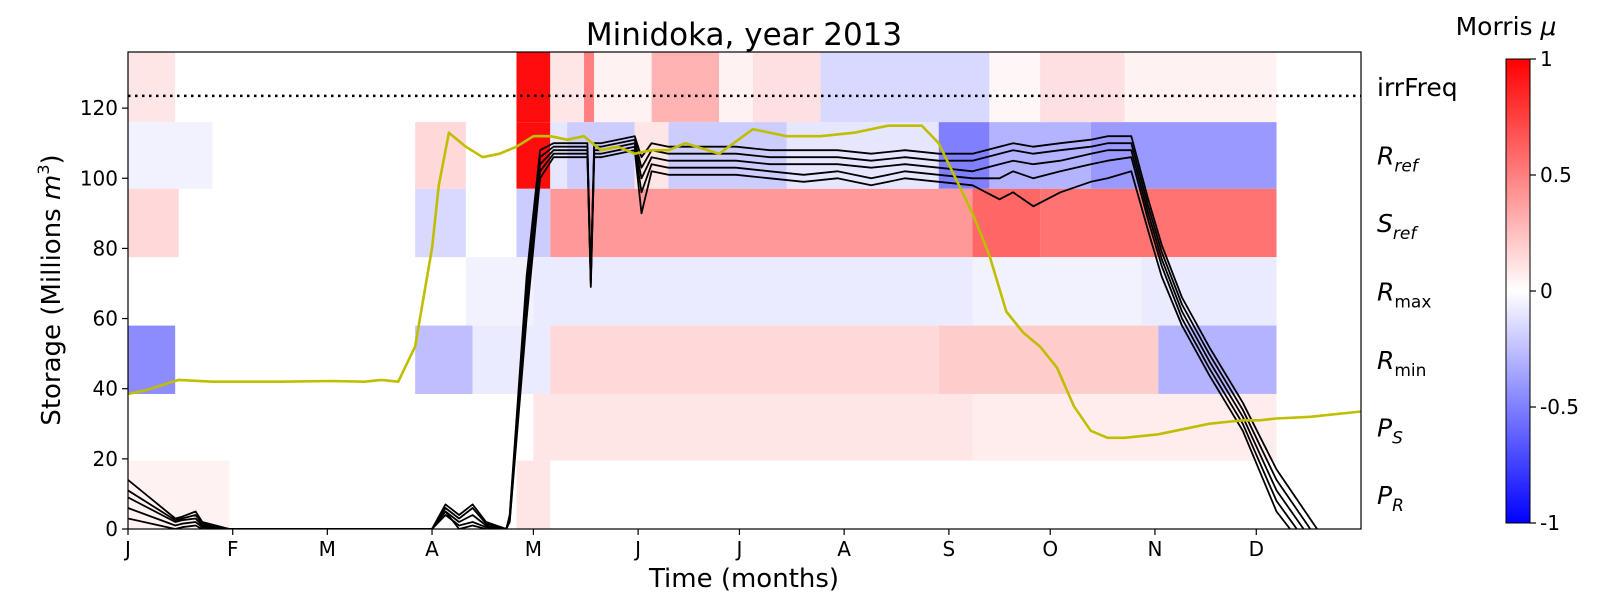 The height and width of the screenshot is (600, 1600). Describe the element at coordinates (105, 248) in the screenshot. I see `y-tick-label: 80` at that location.